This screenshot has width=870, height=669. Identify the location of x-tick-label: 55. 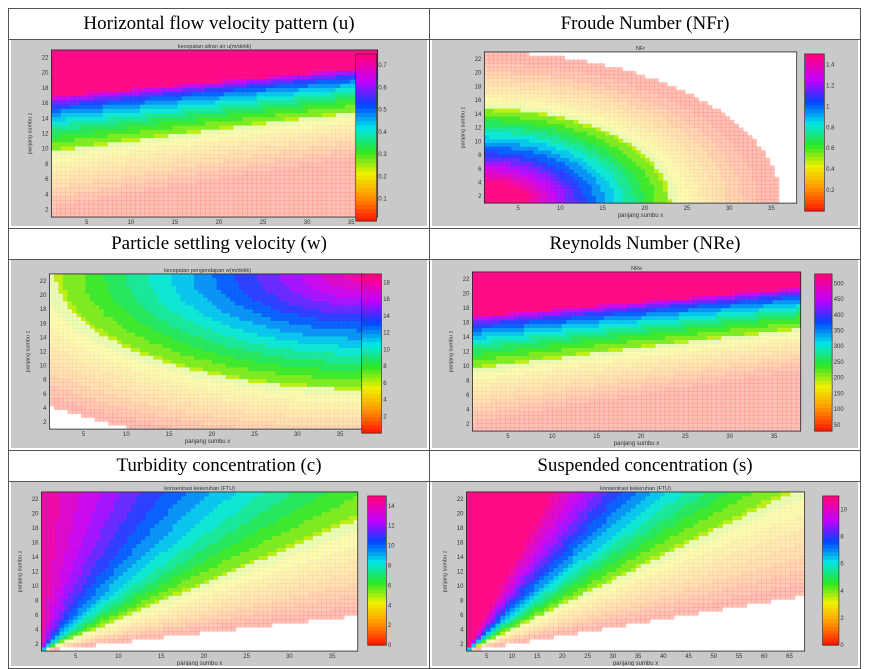
(739, 657).